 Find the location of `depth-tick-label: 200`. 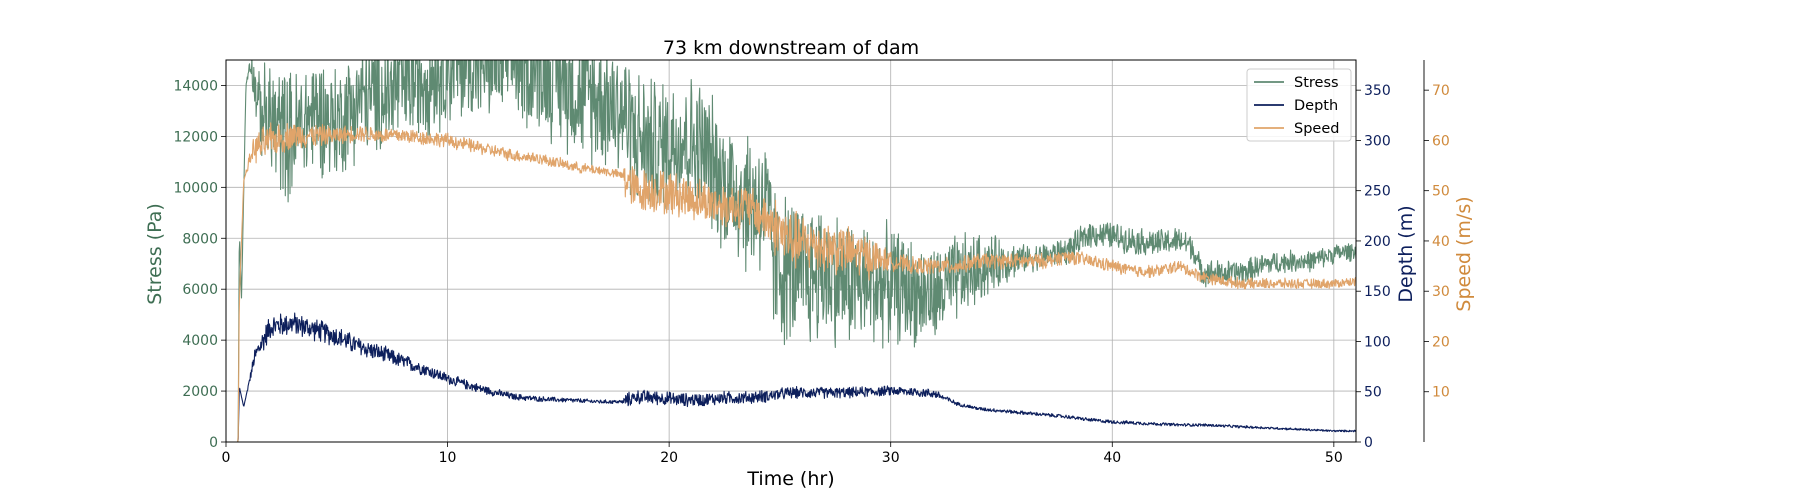

depth-tick-label: 200 is located at coordinates (1377, 242).